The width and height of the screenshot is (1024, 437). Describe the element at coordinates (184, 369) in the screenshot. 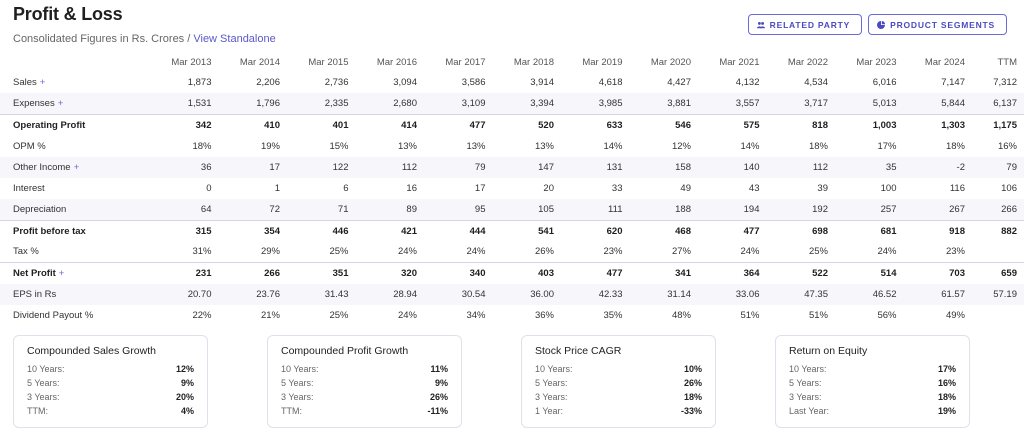

I see `card-row-value: 12%` at that location.